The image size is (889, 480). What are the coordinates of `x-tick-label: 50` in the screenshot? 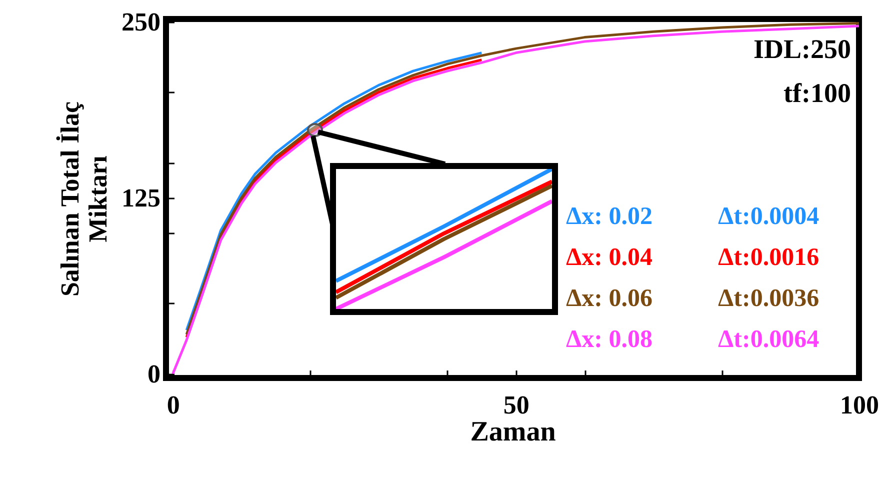 It's located at (516, 405).